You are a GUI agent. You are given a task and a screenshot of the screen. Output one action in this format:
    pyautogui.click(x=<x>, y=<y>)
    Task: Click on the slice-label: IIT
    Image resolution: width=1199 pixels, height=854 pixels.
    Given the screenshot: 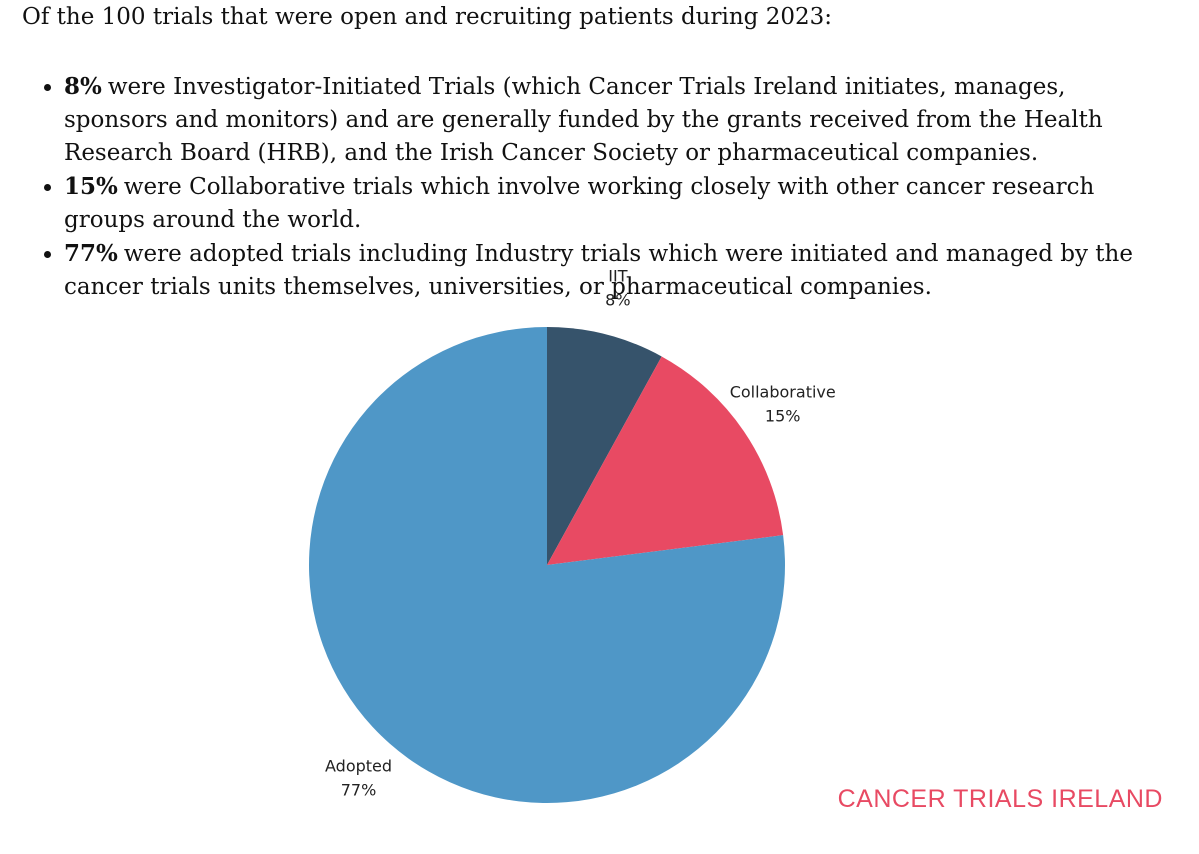 What is the action you would take?
    pyautogui.click(x=617, y=275)
    